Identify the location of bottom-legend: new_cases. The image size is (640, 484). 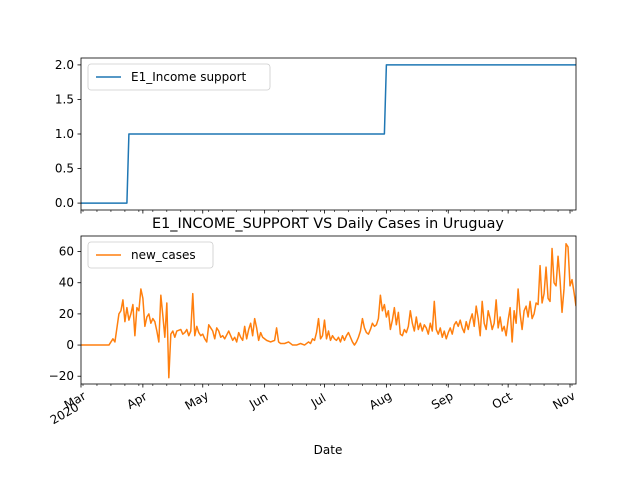
(150, 255).